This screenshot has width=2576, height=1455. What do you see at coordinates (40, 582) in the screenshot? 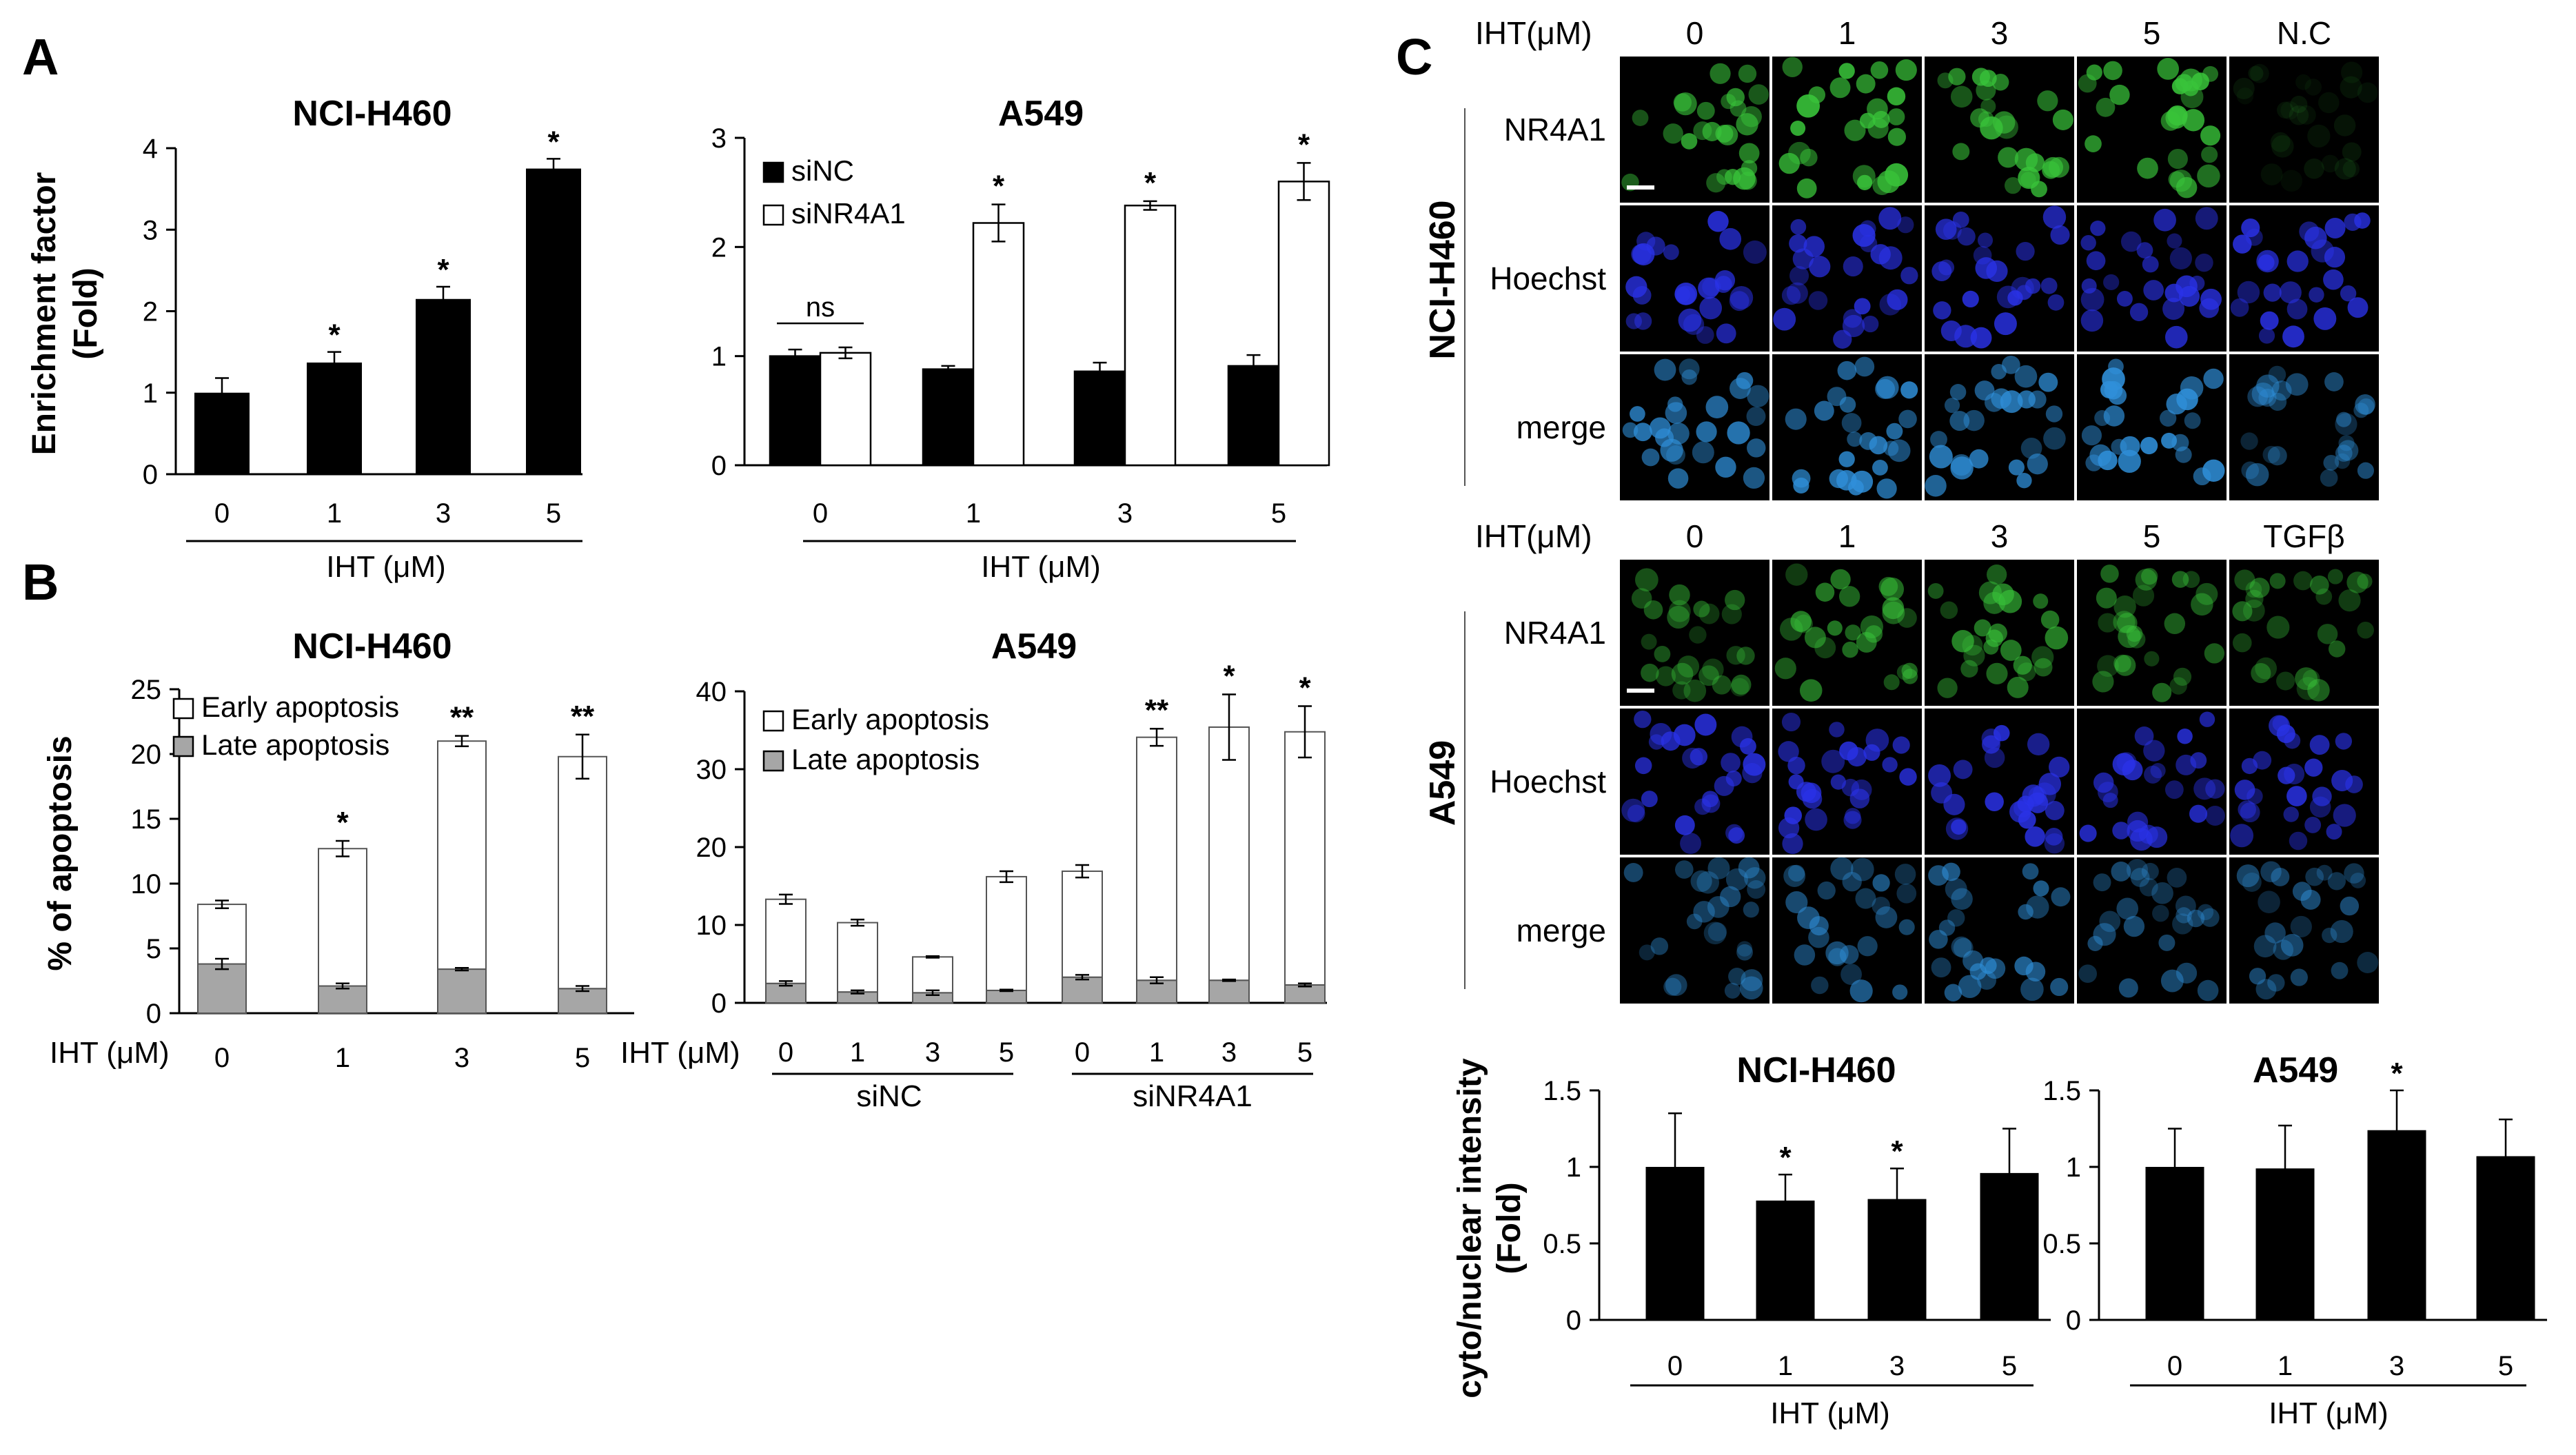
I see `panel-label-b: B` at bounding box center [40, 582].